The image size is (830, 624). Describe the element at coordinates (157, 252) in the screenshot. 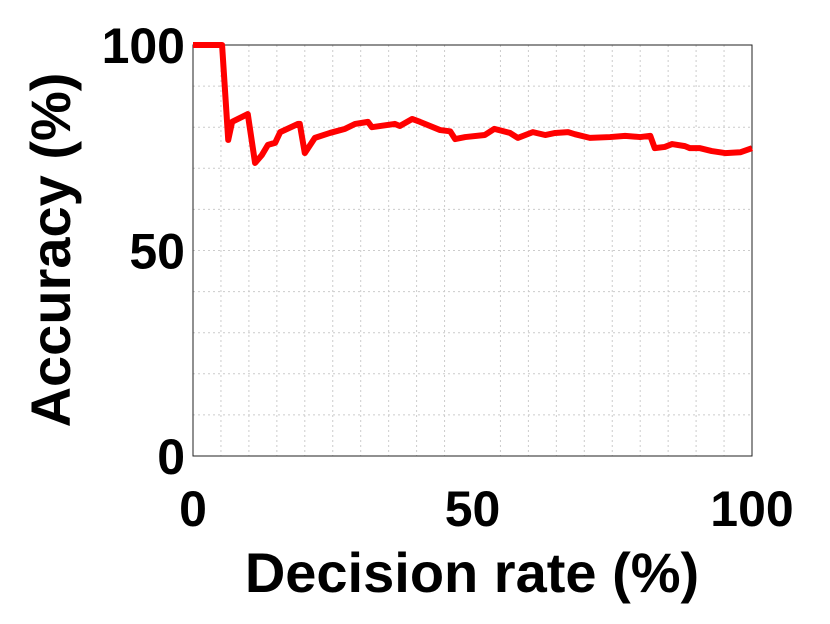

I see `y-tick-label: 50` at that location.